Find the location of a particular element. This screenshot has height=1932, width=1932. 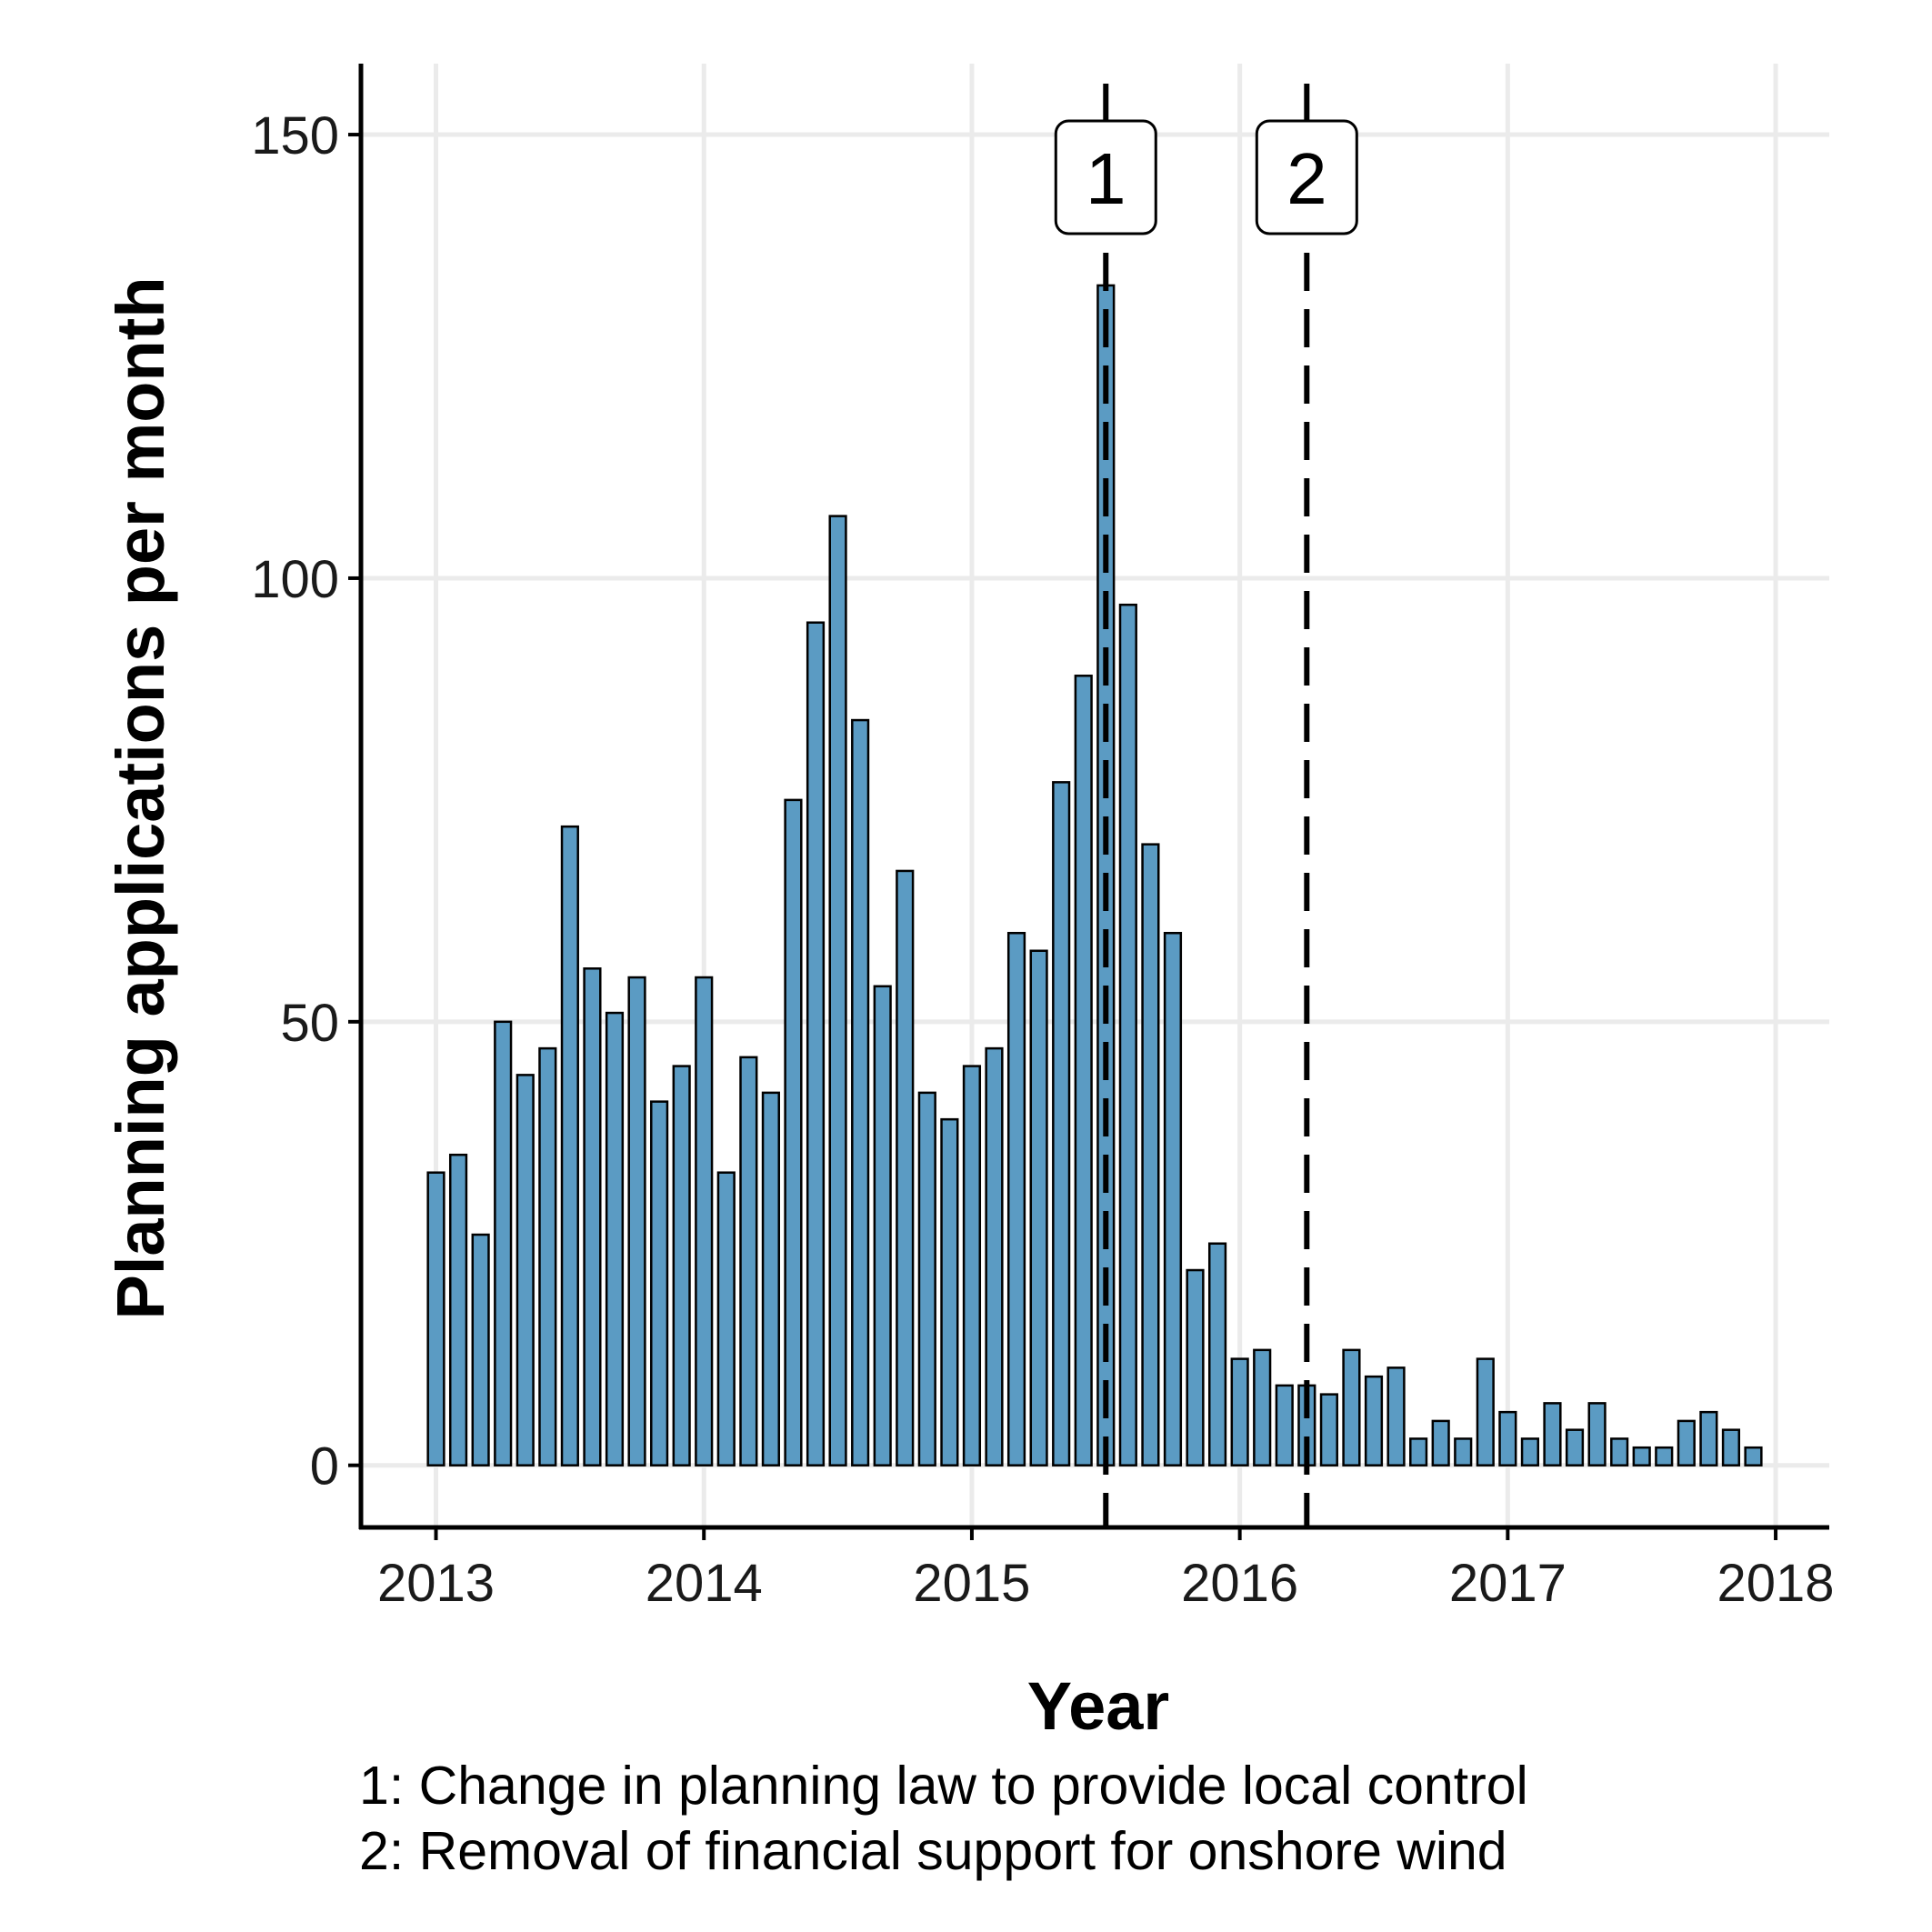

event-label: 1 is located at coordinates (1106, 178).